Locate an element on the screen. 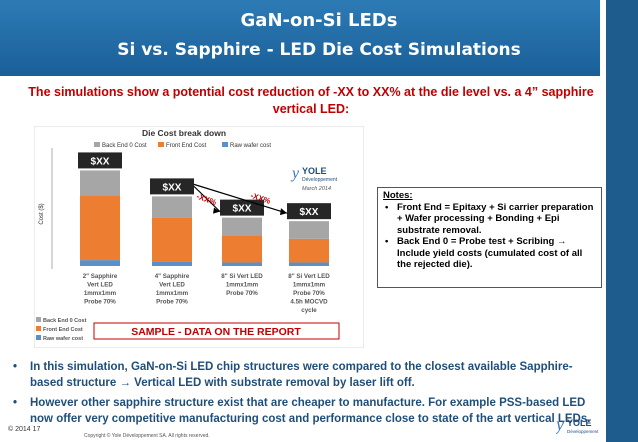  category-label-1-0: 4" Sapphire is located at coordinates (172, 276).